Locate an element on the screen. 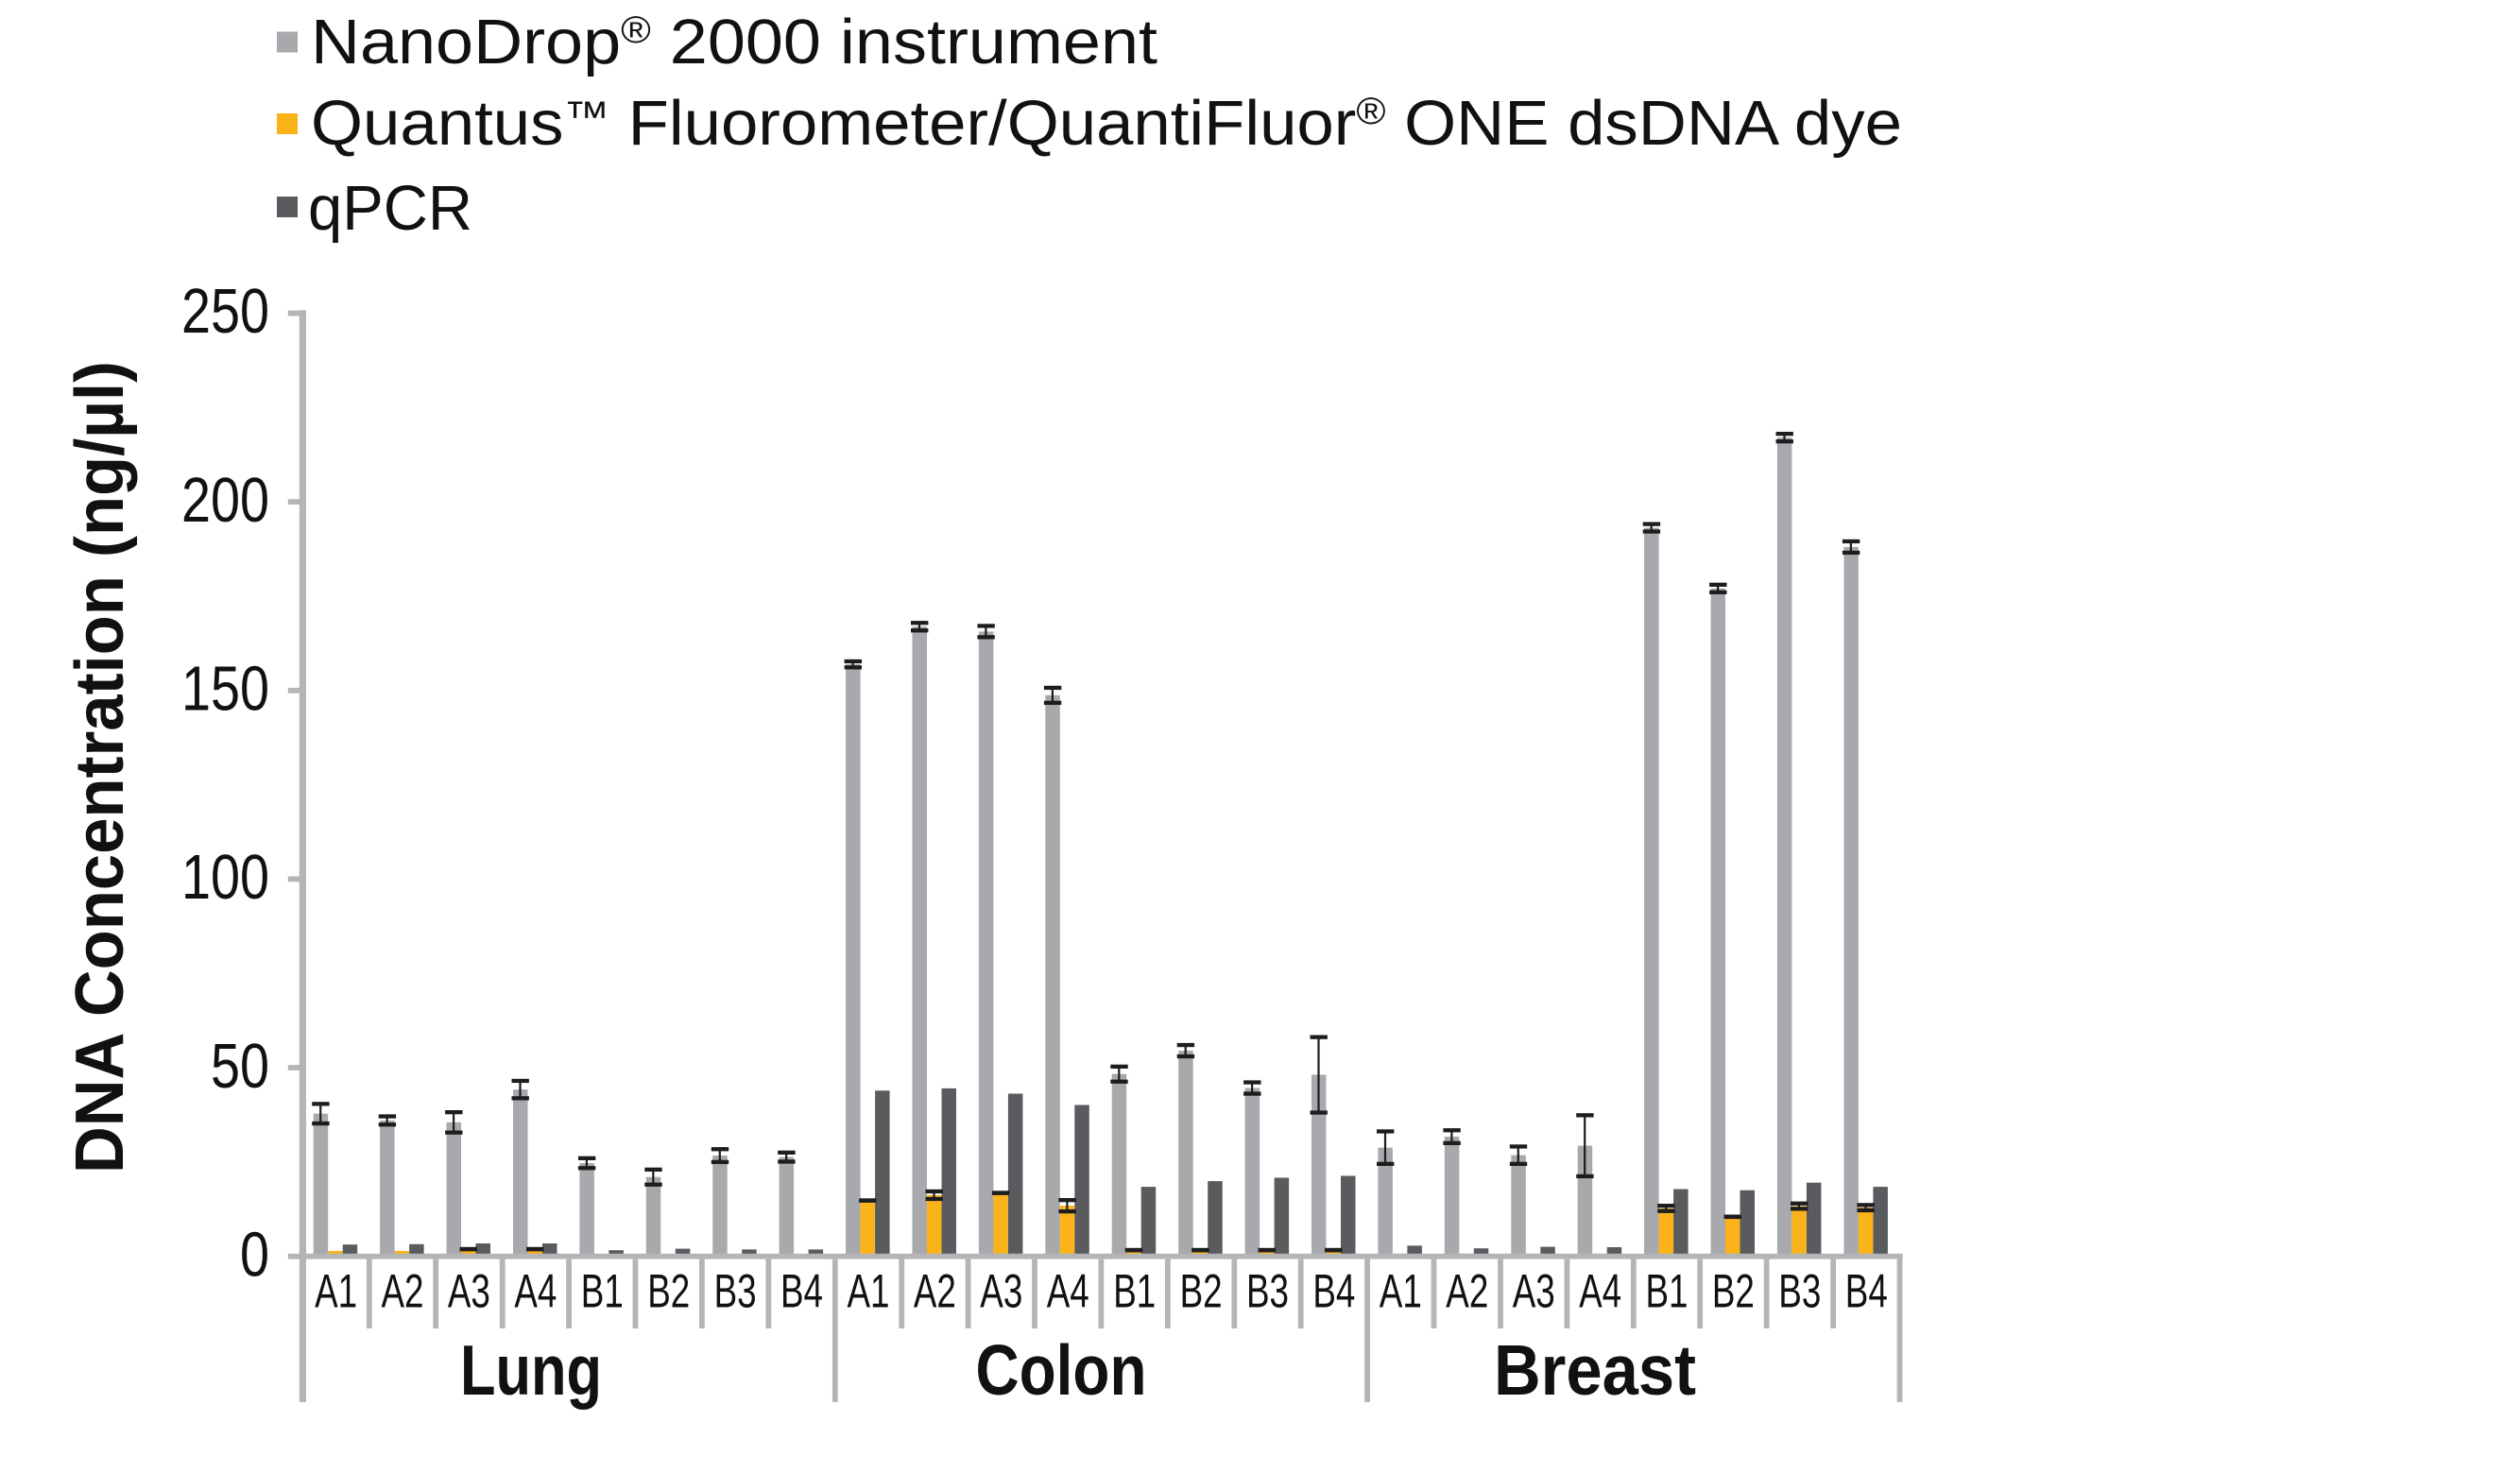 This screenshot has width=2520, height=1473. svg-text: 50 is located at coordinates (240, 1066).